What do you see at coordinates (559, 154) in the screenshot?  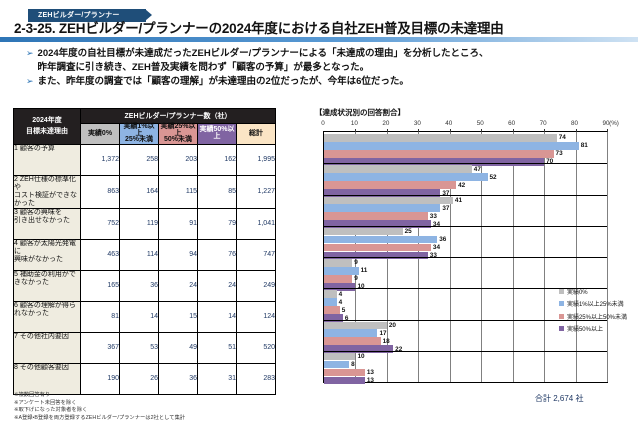 I see `chart-bar-value-label: 73` at bounding box center [559, 154].